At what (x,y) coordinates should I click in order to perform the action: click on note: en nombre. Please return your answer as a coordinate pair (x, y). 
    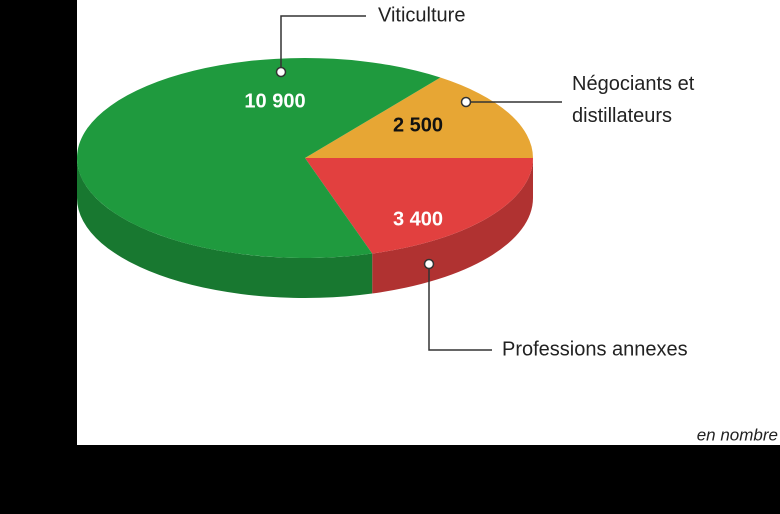
    Looking at the image, I should click on (737, 434).